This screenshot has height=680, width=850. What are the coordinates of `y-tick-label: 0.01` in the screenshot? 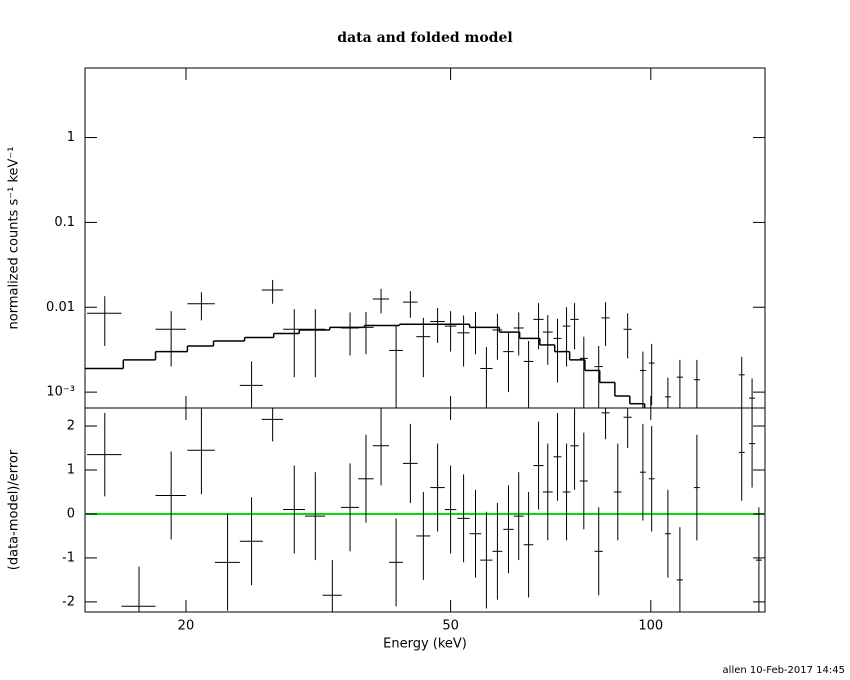 It's located at (60, 307).